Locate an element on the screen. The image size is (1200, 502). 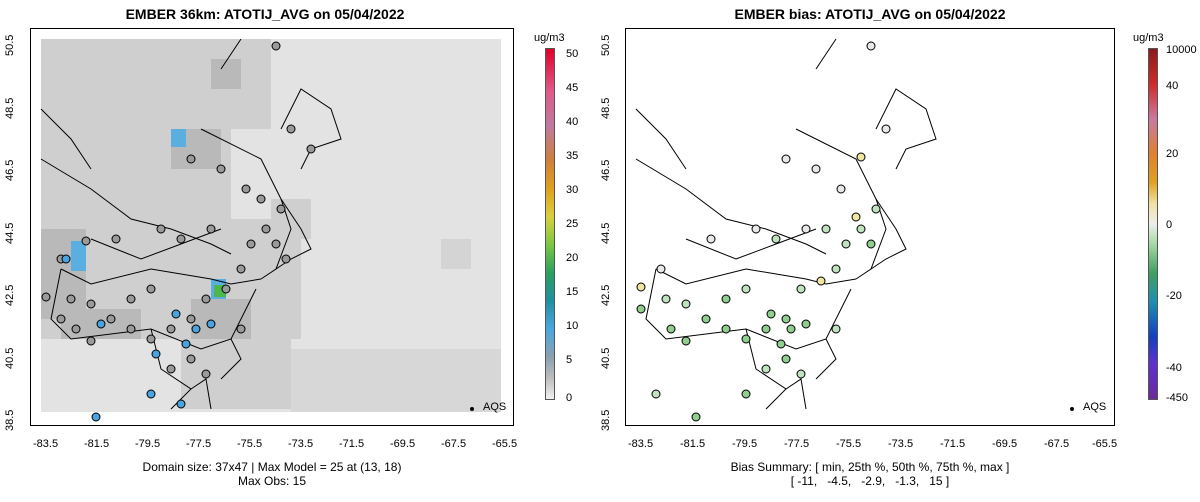
right-footer-line2: [ -11, -4.5, -2.9, -1.3, 15 ] is located at coordinates (870, 481).